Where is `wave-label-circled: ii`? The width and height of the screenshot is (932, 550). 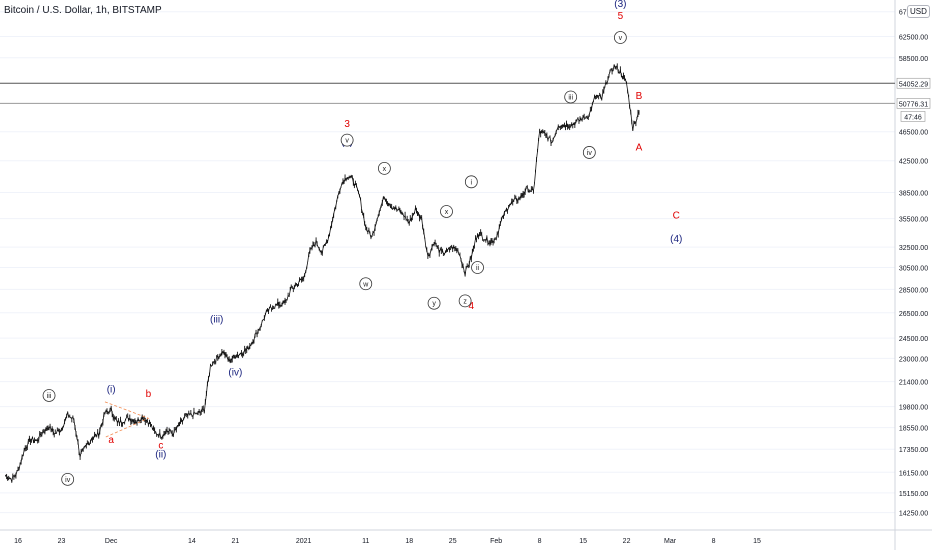 wave-label-circled: ii is located at coordinates (478, 268).